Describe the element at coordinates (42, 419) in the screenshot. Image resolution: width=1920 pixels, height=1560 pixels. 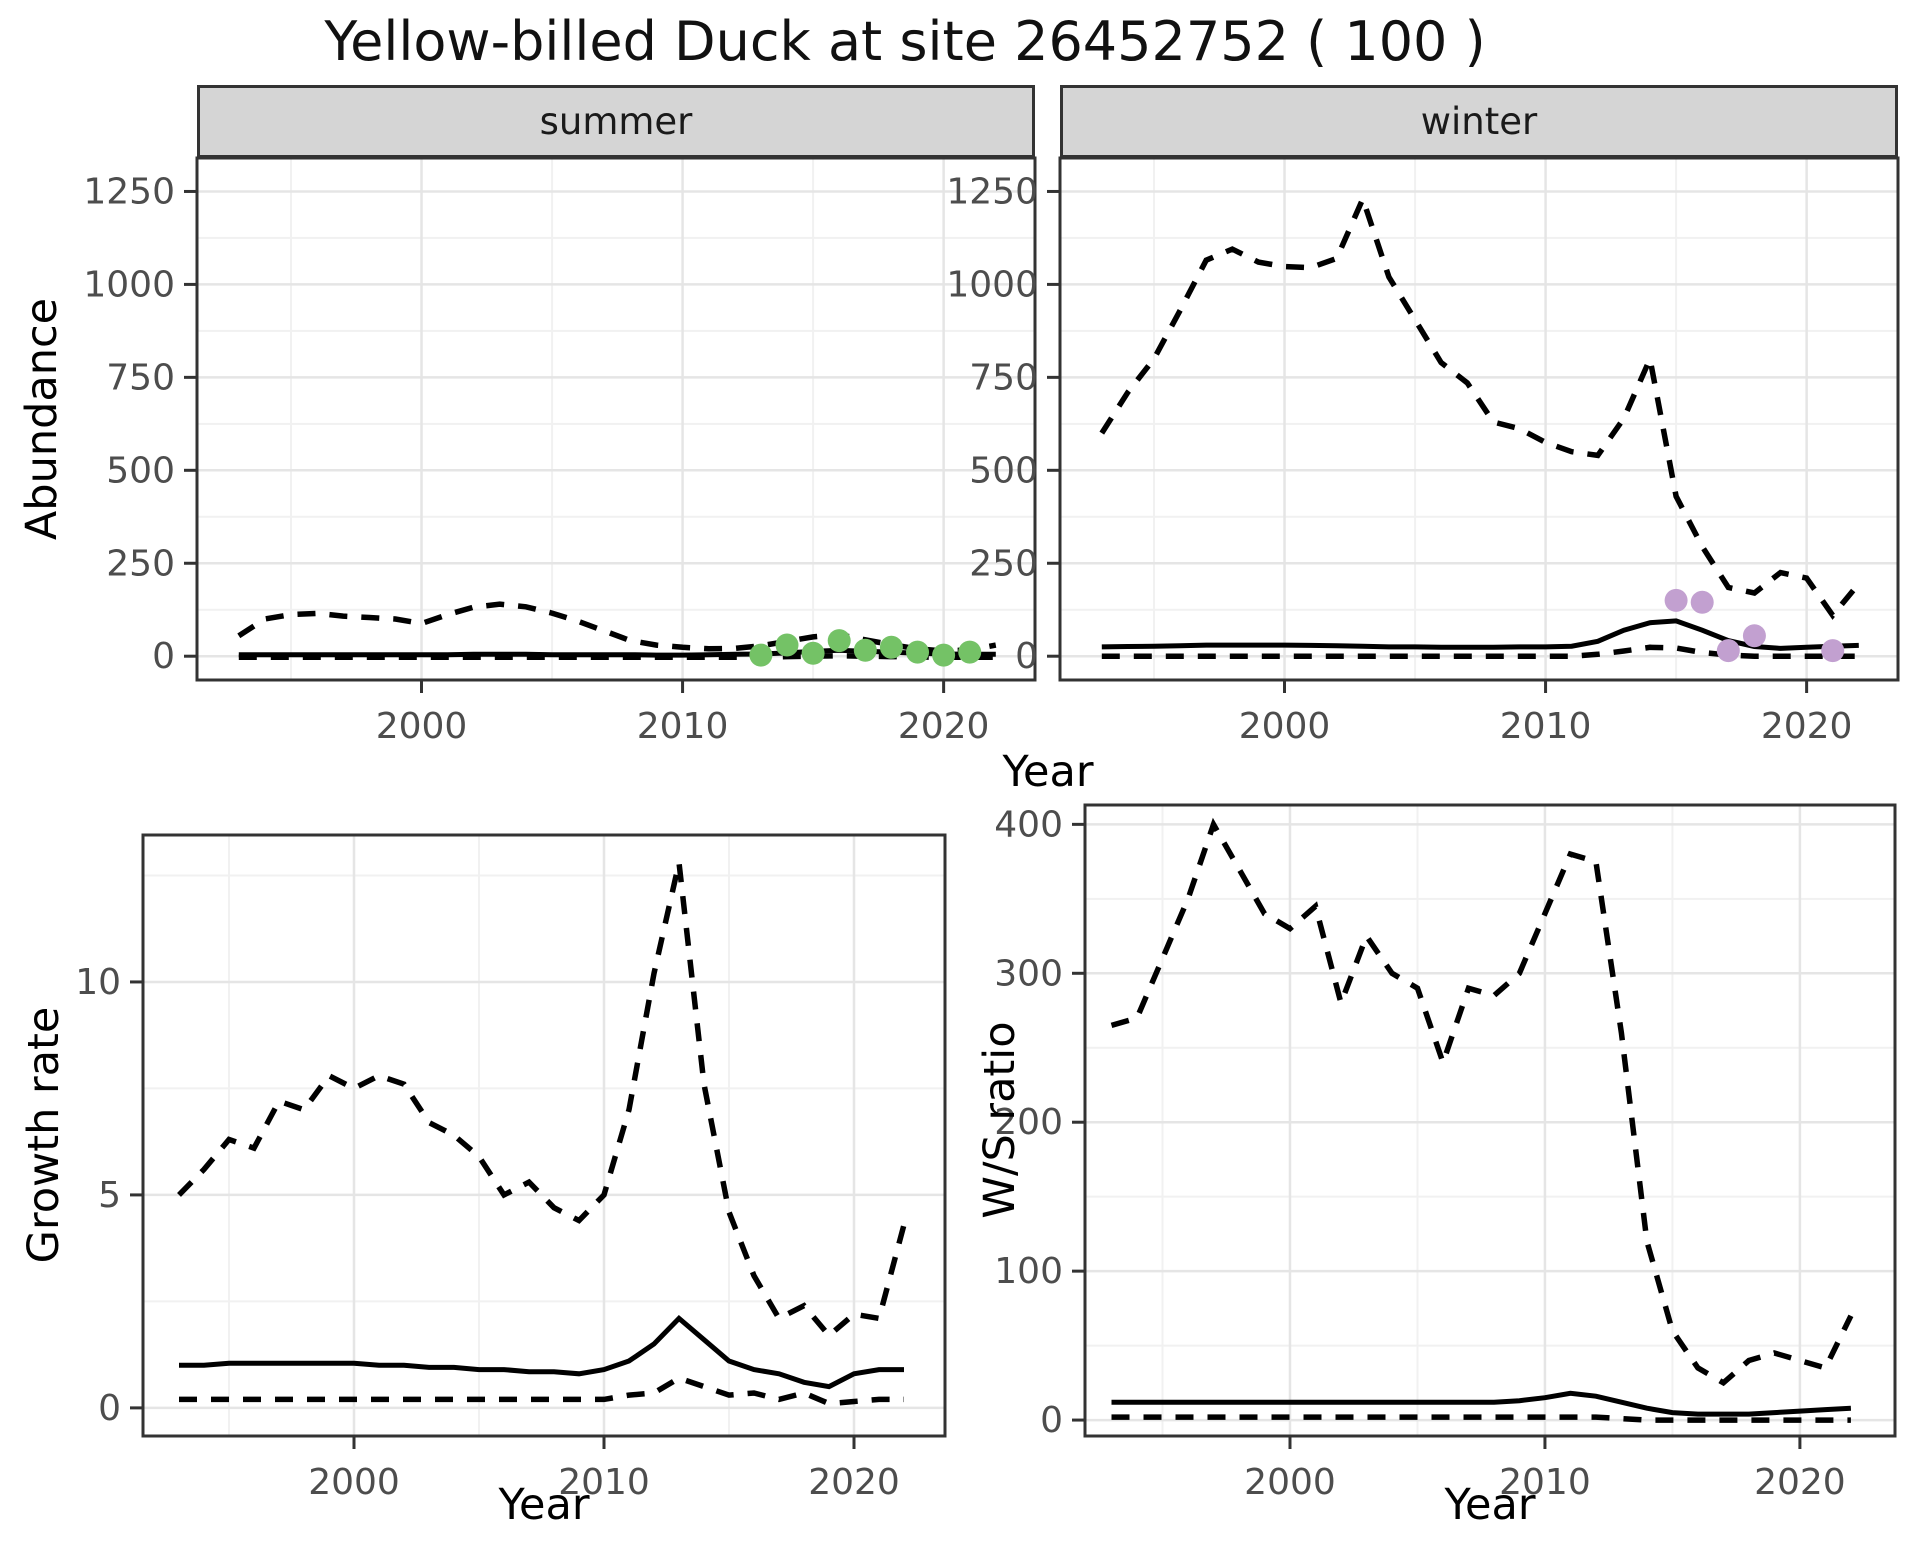
I see `abundance-axis-title: Abundance` at that location.